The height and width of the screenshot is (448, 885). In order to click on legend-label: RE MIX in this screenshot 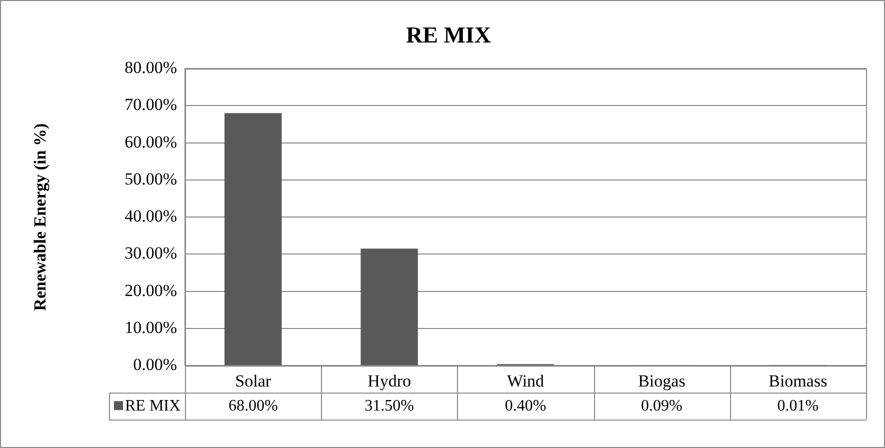, I will do `click(153, 405)`.